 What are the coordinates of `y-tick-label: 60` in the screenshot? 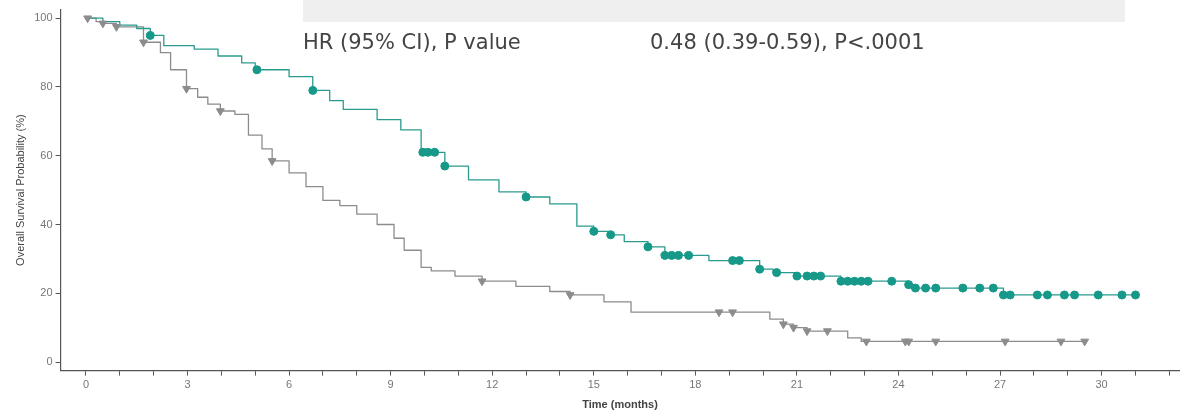 It's located at (46, 154).